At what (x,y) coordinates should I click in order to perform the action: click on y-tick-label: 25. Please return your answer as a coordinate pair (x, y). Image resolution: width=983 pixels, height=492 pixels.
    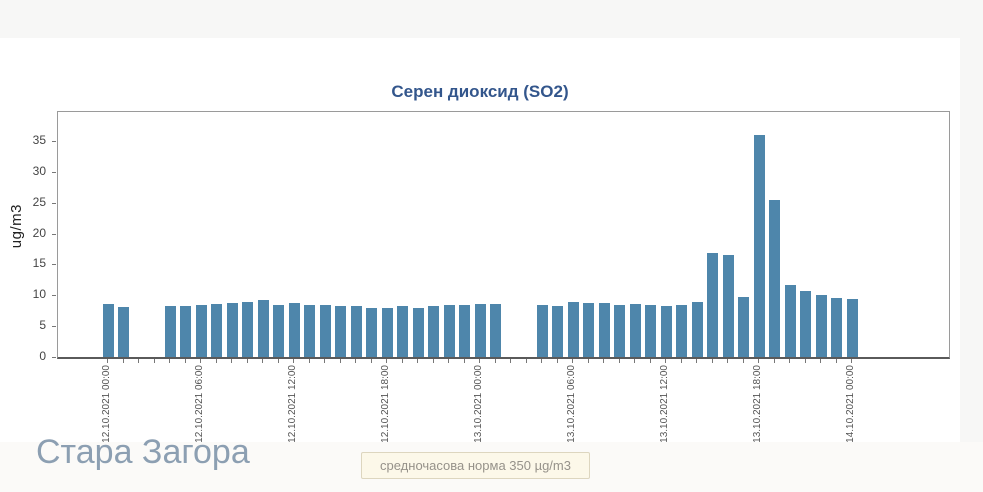
    Looking at the image, I should click on (39, 201).